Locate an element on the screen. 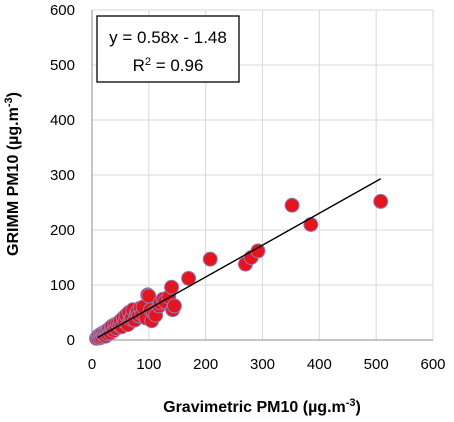 The height and width of the screenshot is (422, 454). x-tick-label-6: 600 is located at coordinates (432, 364).